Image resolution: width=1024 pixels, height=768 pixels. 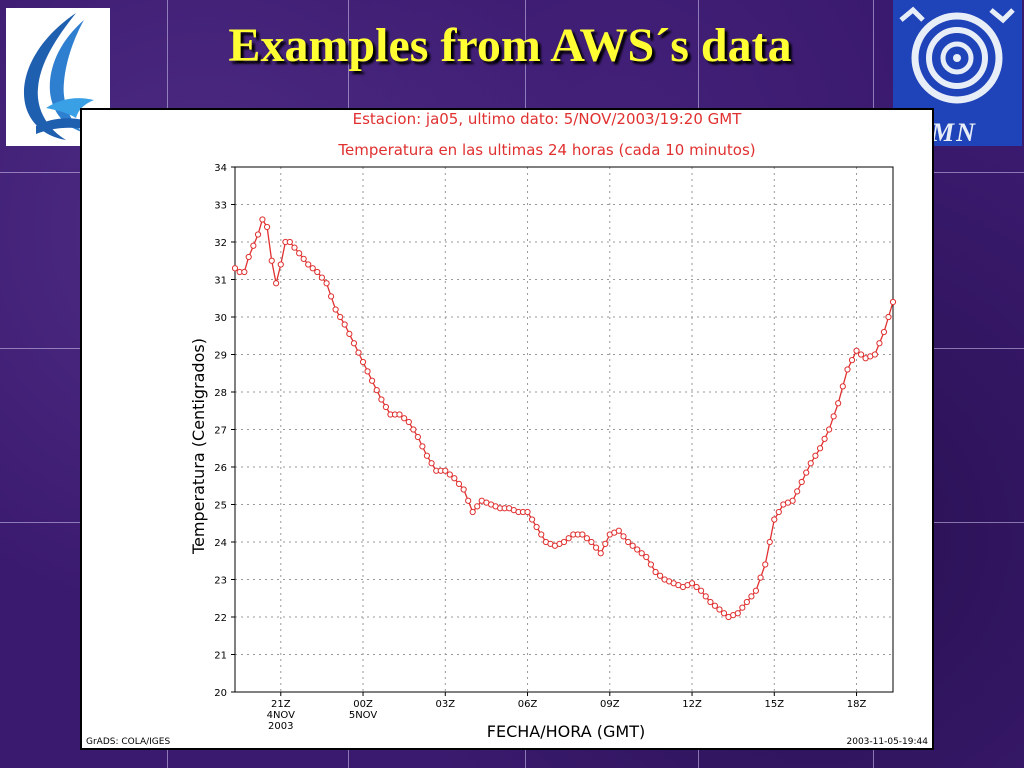 I want to click on x-tick-label: 18Z, so click(x=857, y=704).